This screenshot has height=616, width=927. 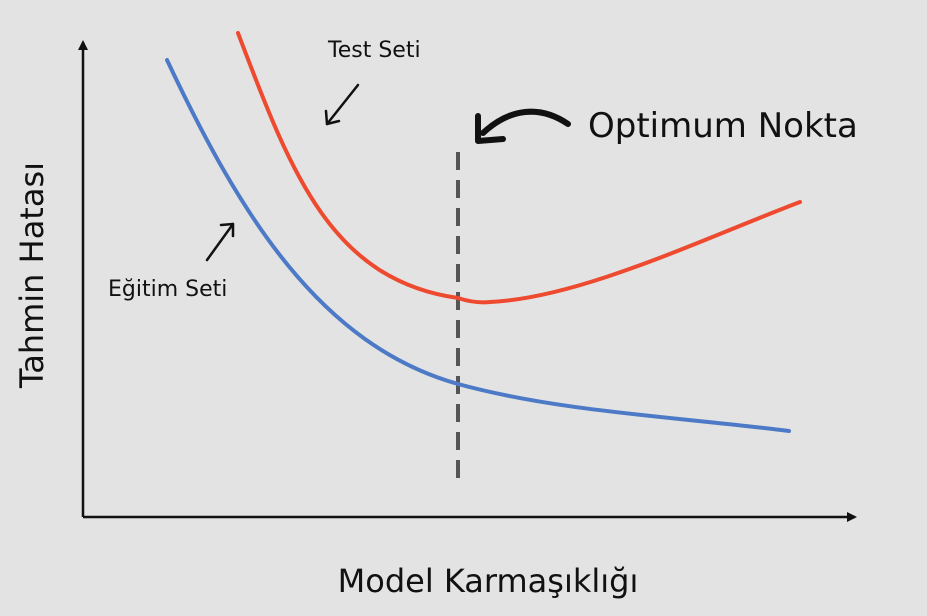 I want to click on train-pointer-arrowhead, so click(x=227, y=230).